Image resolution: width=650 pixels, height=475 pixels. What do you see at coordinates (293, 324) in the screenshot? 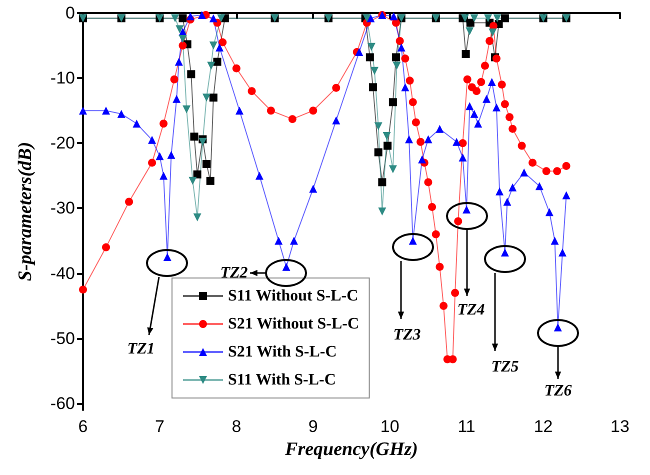
I see `legend-label: S21 Without S-L-C` at bounding box center [293, 324].